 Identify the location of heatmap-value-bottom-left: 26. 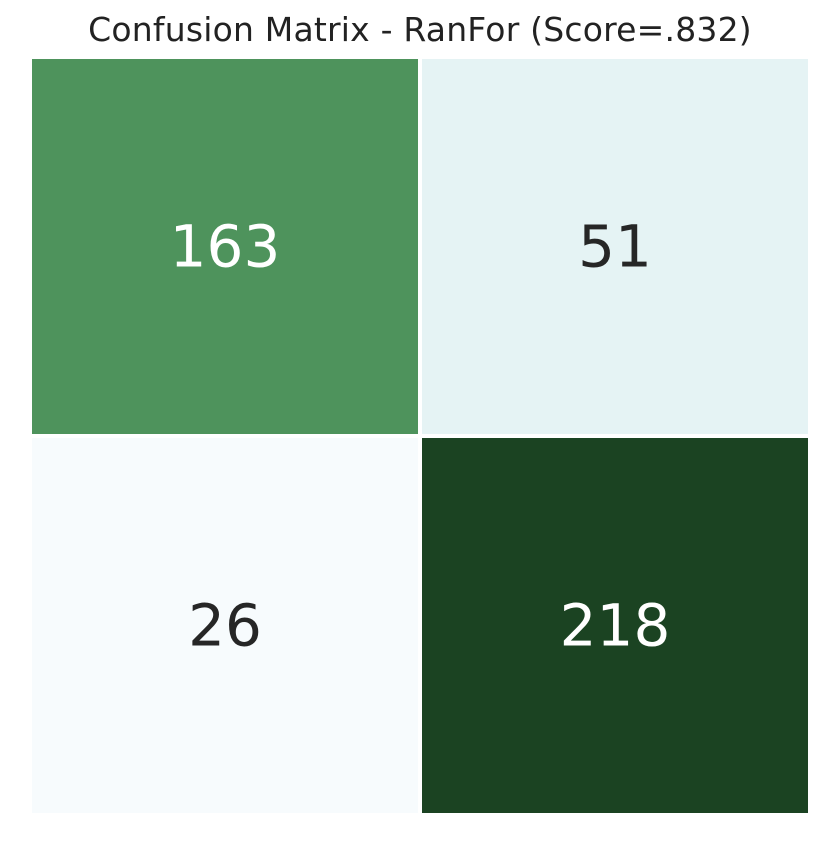
(225, 626).